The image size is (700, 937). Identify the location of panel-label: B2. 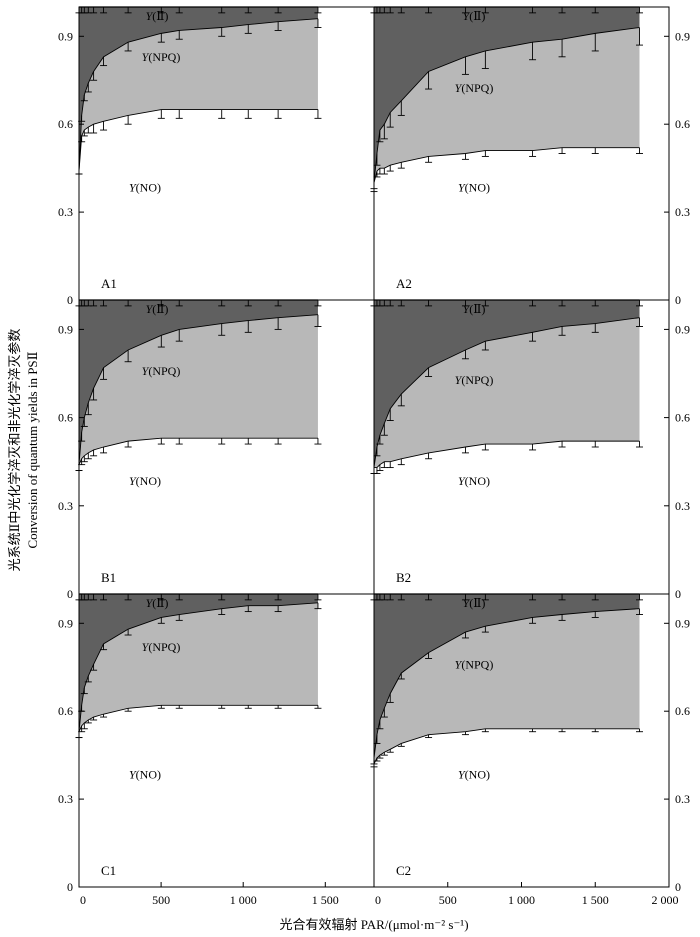
(403, 577).